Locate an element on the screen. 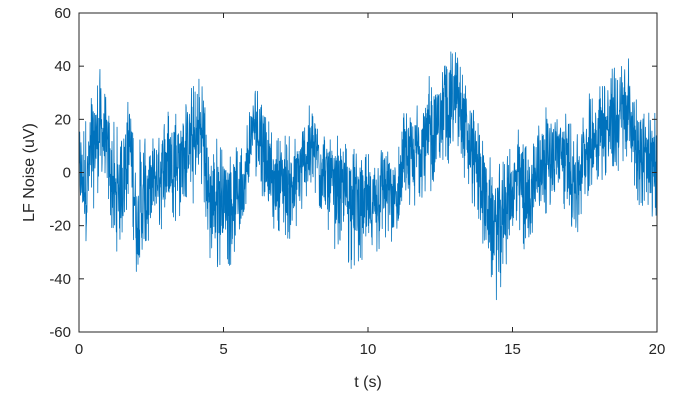 This screenshot has width=683, height=401. y-tick-label: 60 is located at coordinates (62, 13).